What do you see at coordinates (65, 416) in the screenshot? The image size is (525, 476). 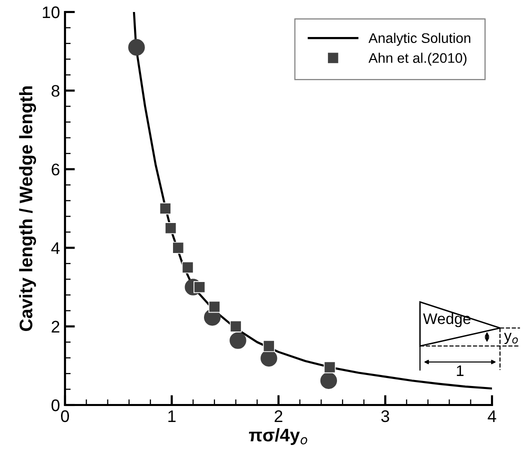 I see `x-tick-label: 0` at bounding box center [65, 416].